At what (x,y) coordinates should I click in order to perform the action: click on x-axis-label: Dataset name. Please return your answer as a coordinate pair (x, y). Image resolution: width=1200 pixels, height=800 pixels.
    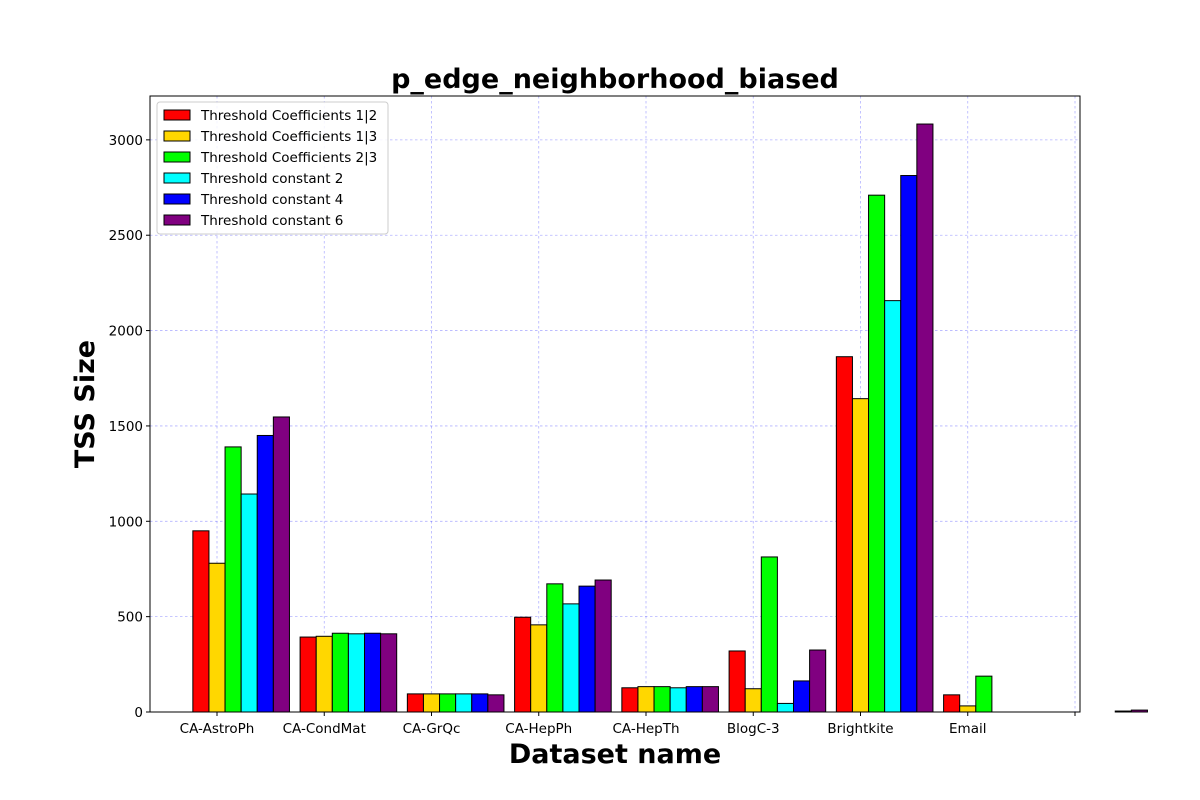
    Looking at the image, I should click on (615, 754).